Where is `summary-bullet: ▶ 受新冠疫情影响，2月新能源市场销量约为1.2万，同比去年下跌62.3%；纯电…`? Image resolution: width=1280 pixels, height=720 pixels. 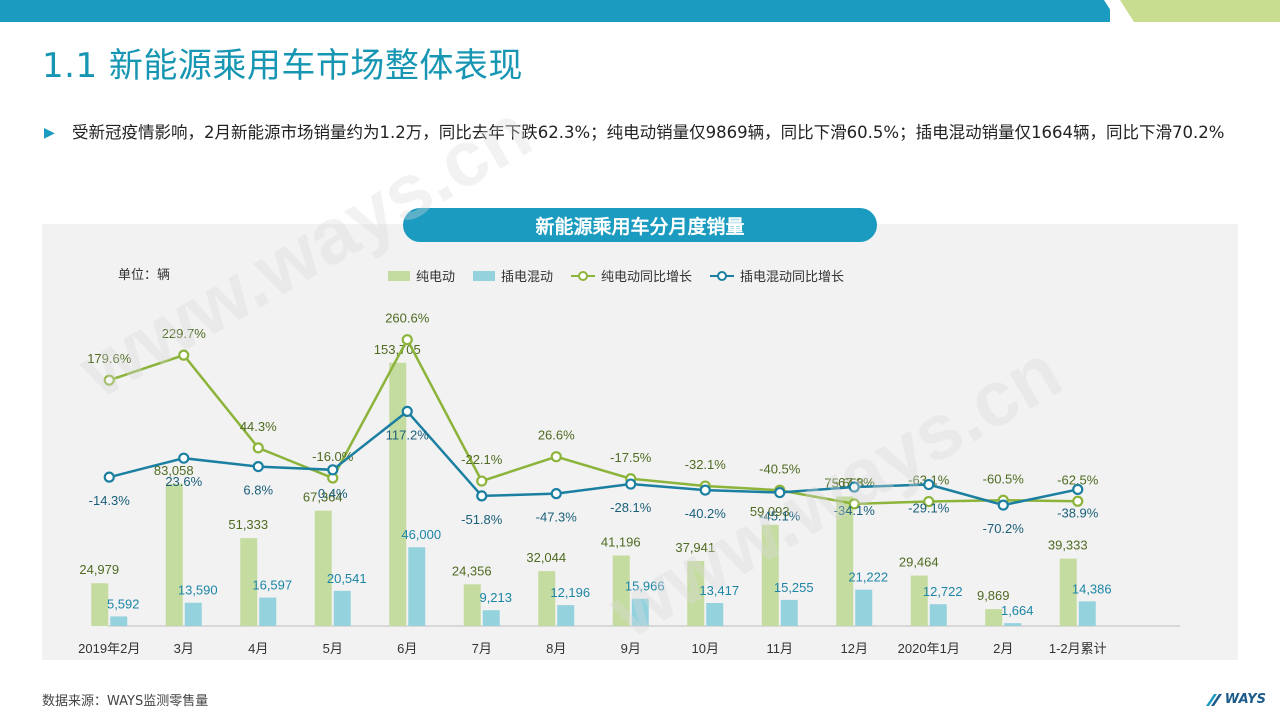
summary-bullet: ▶ 受新冠疫情影响，2月新能源市场销量约为1.2万，同比去年下跌62.3%；纯电… is located at coordinates (642, 133).